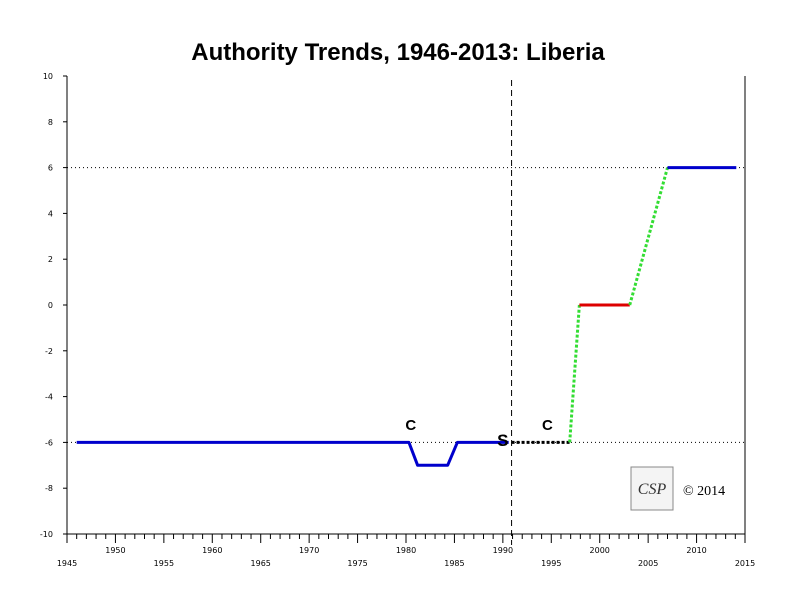 The width and height of the screenshot is (800, 600). I want to click on logo-frame, so click(652, 488).